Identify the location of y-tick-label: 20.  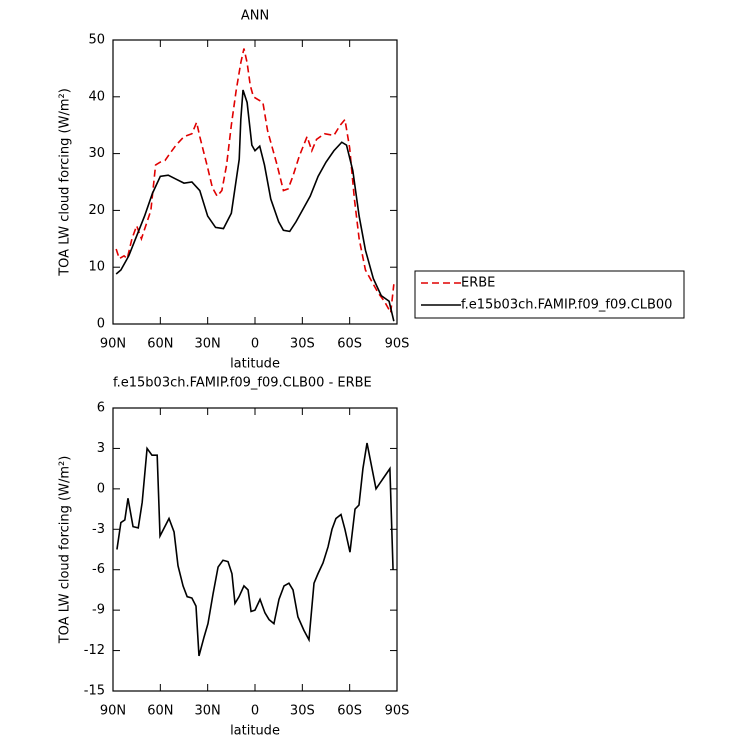
(96, 210).